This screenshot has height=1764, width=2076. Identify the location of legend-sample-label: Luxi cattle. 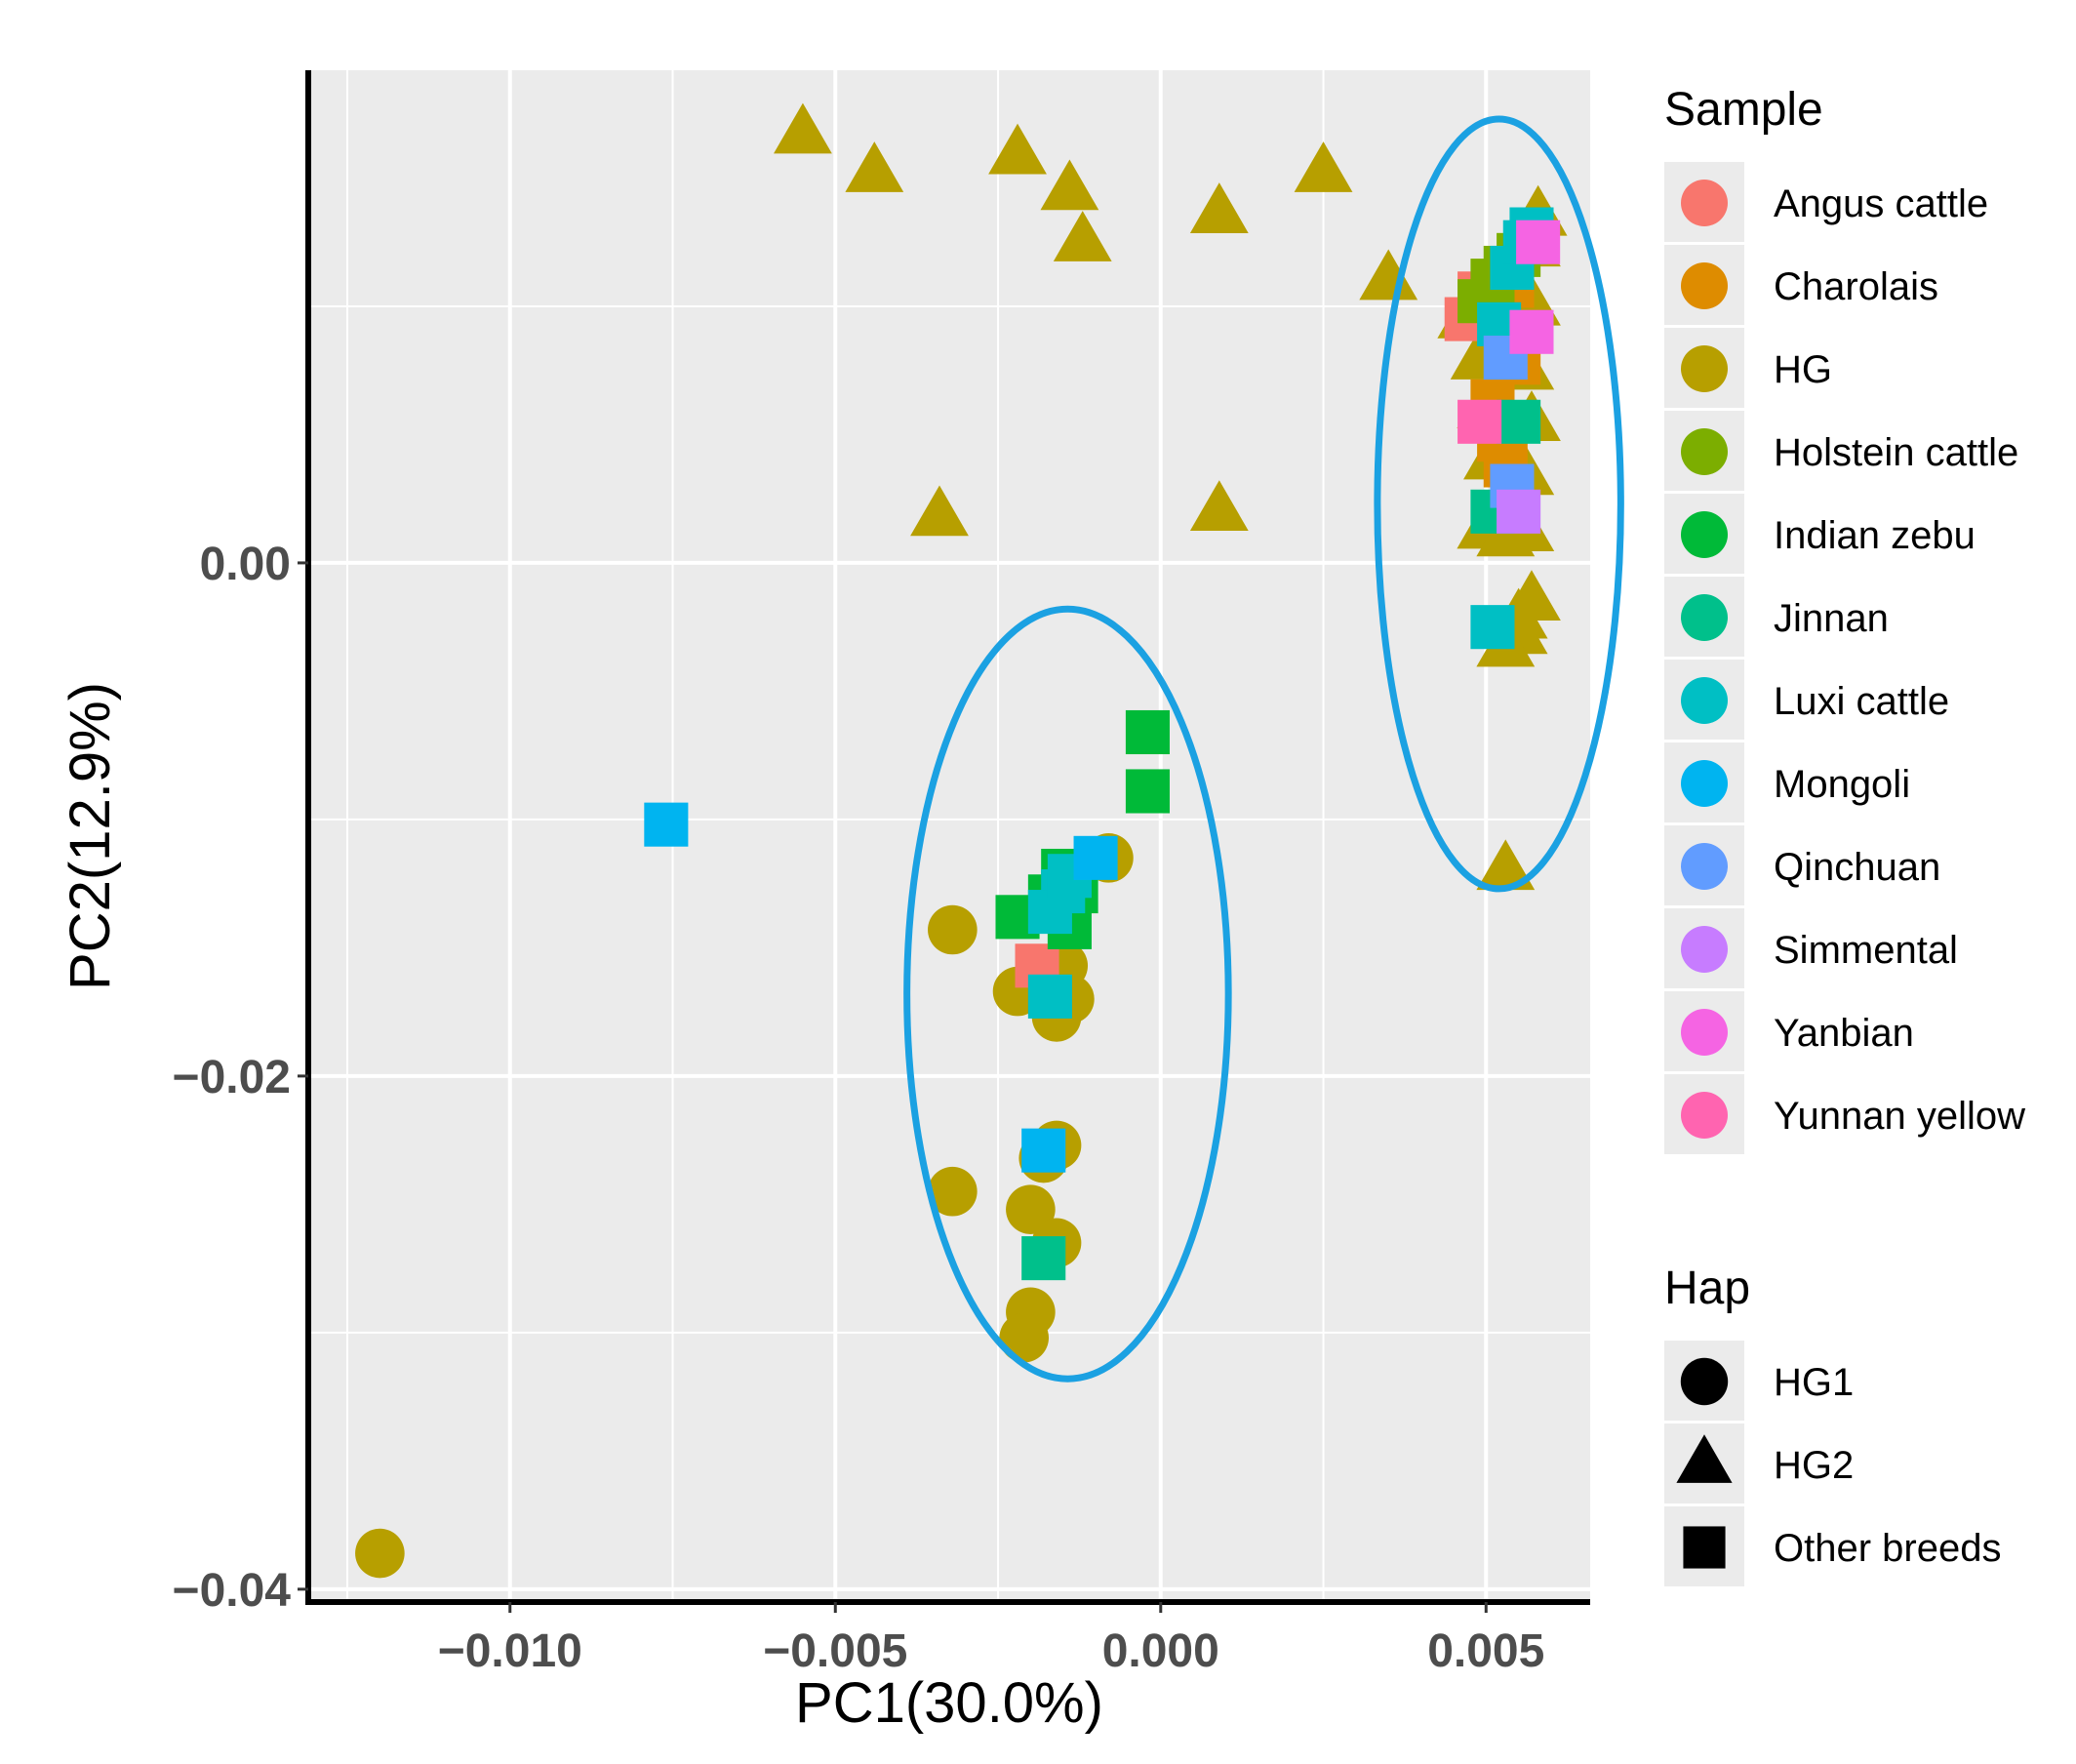
(1861, 702).